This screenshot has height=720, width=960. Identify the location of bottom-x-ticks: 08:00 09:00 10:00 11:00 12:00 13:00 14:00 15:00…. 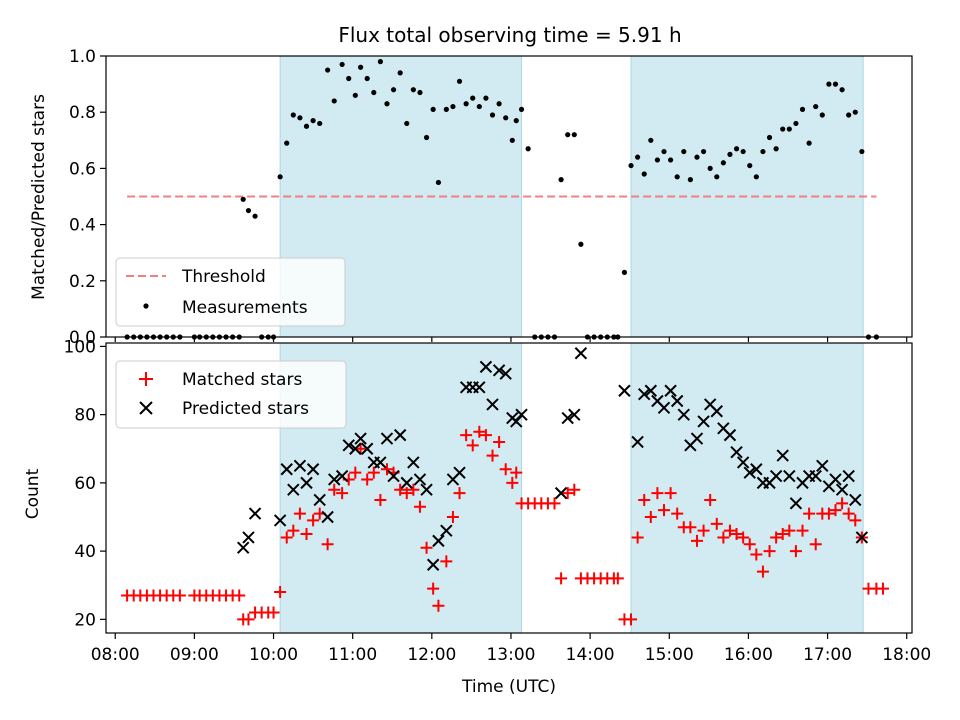
(511, 649).